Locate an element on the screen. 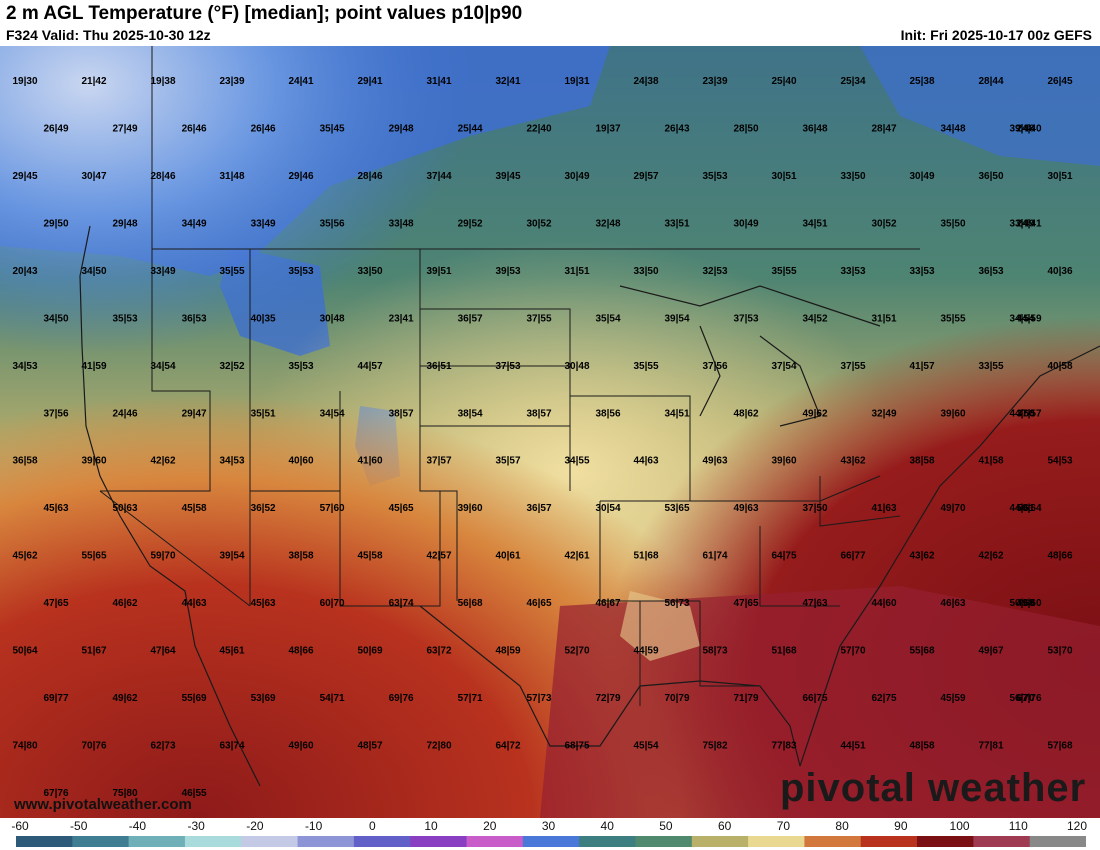  point-value-label: 43|62 is located at coordinates (852, 461).